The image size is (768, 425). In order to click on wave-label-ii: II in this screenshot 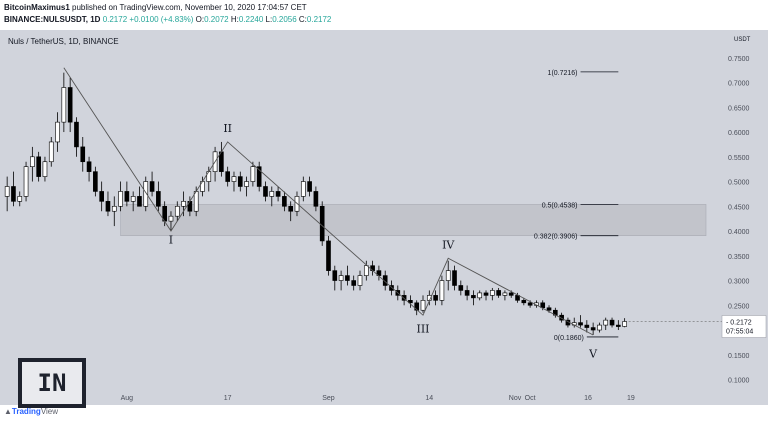, I will do `click(227, 128)`.